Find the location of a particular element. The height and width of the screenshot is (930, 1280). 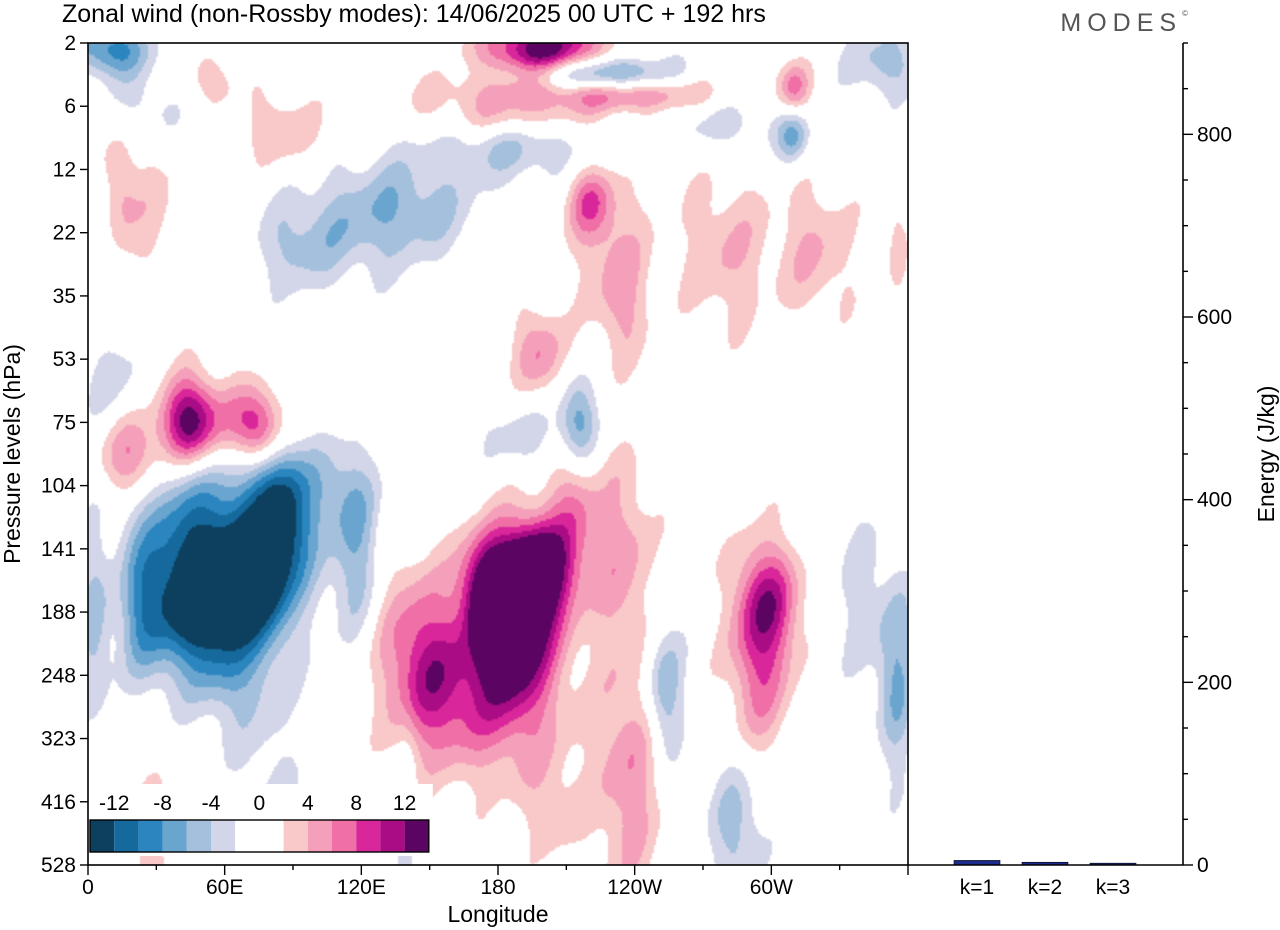

energy-tick-label: 400 is located at coordinates (1214, 500).